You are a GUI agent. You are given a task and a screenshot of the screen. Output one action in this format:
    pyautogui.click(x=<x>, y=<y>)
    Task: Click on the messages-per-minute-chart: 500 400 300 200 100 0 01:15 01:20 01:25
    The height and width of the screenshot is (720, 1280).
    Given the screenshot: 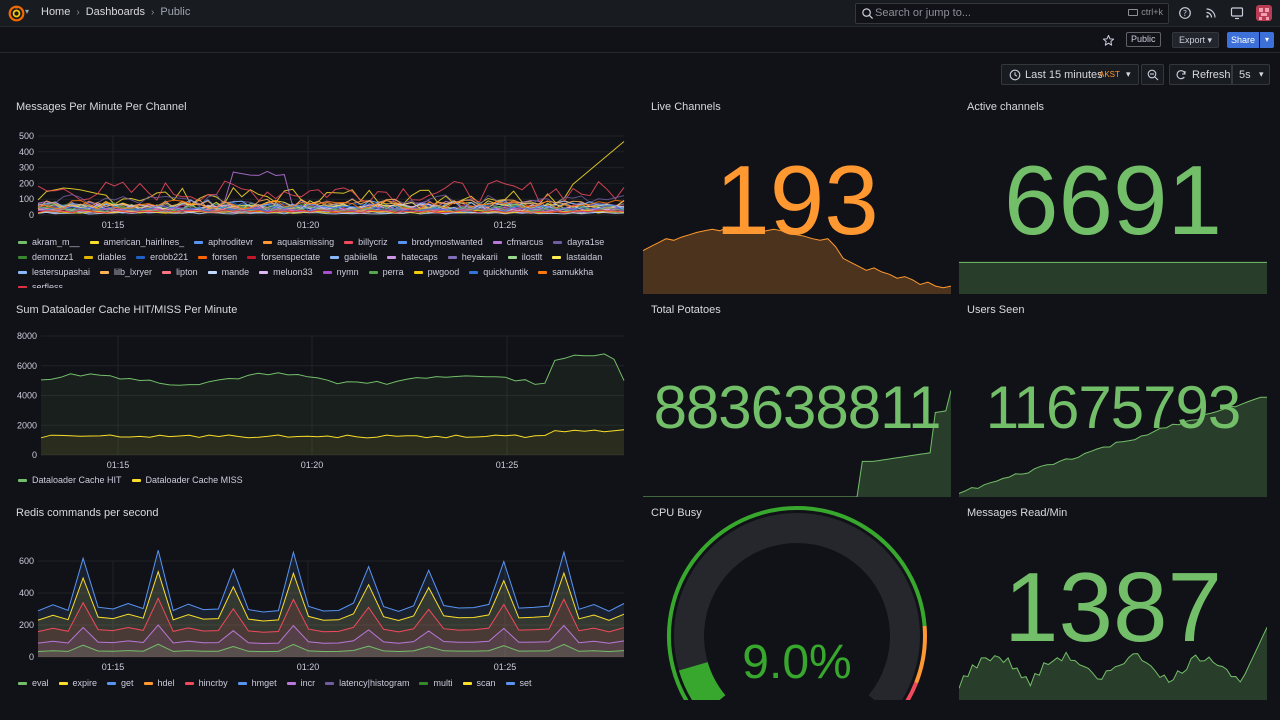 What is the action you would take?
    pyautogui.click(x=322, y=192)
    